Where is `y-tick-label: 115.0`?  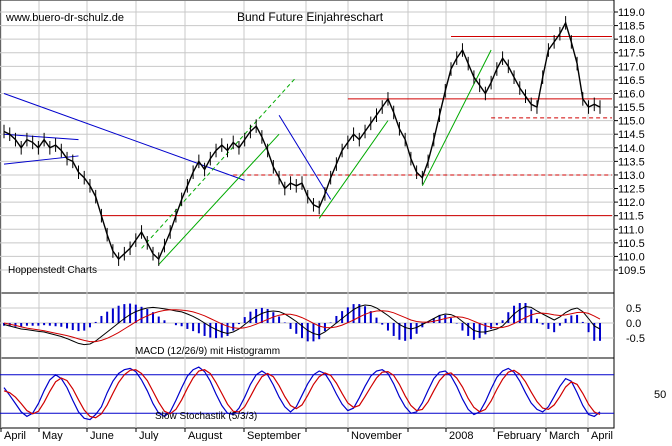
y-tick-label: 115.0 is located at coordinates (631, 122).